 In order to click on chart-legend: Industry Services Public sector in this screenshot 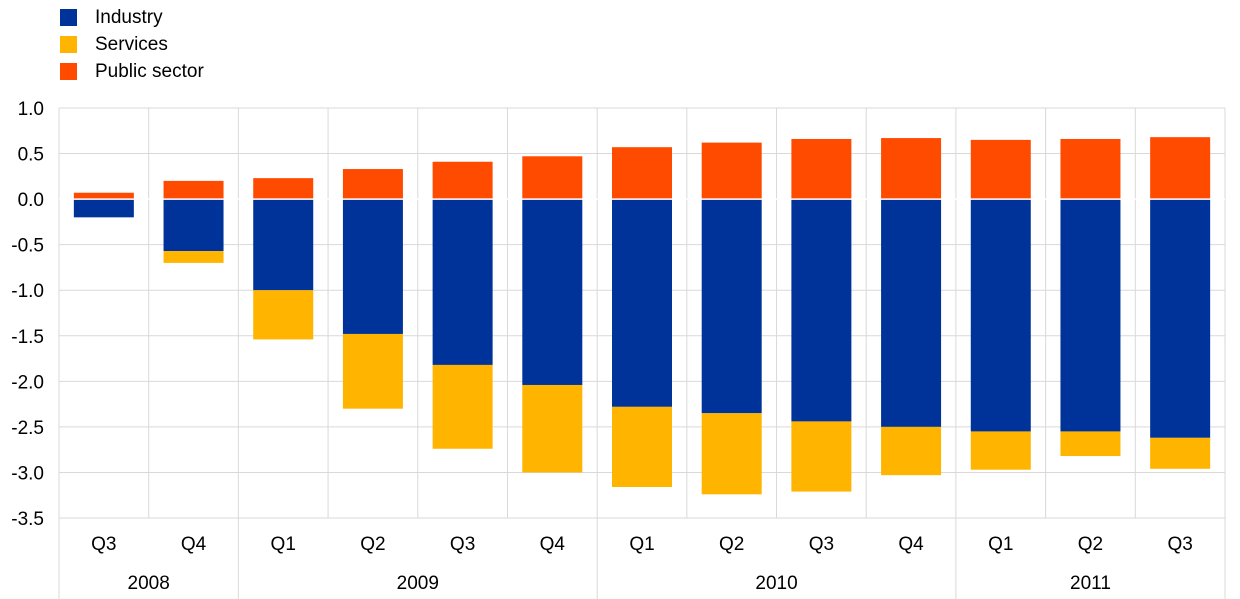, I will do `click(132, 44)`.